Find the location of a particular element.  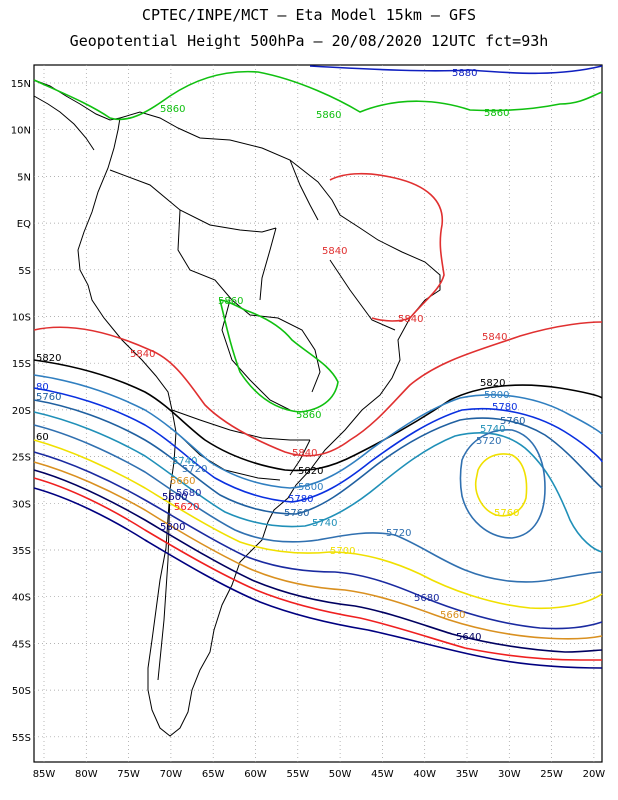

contour-5700-inner is located at coordinates (501, 485).